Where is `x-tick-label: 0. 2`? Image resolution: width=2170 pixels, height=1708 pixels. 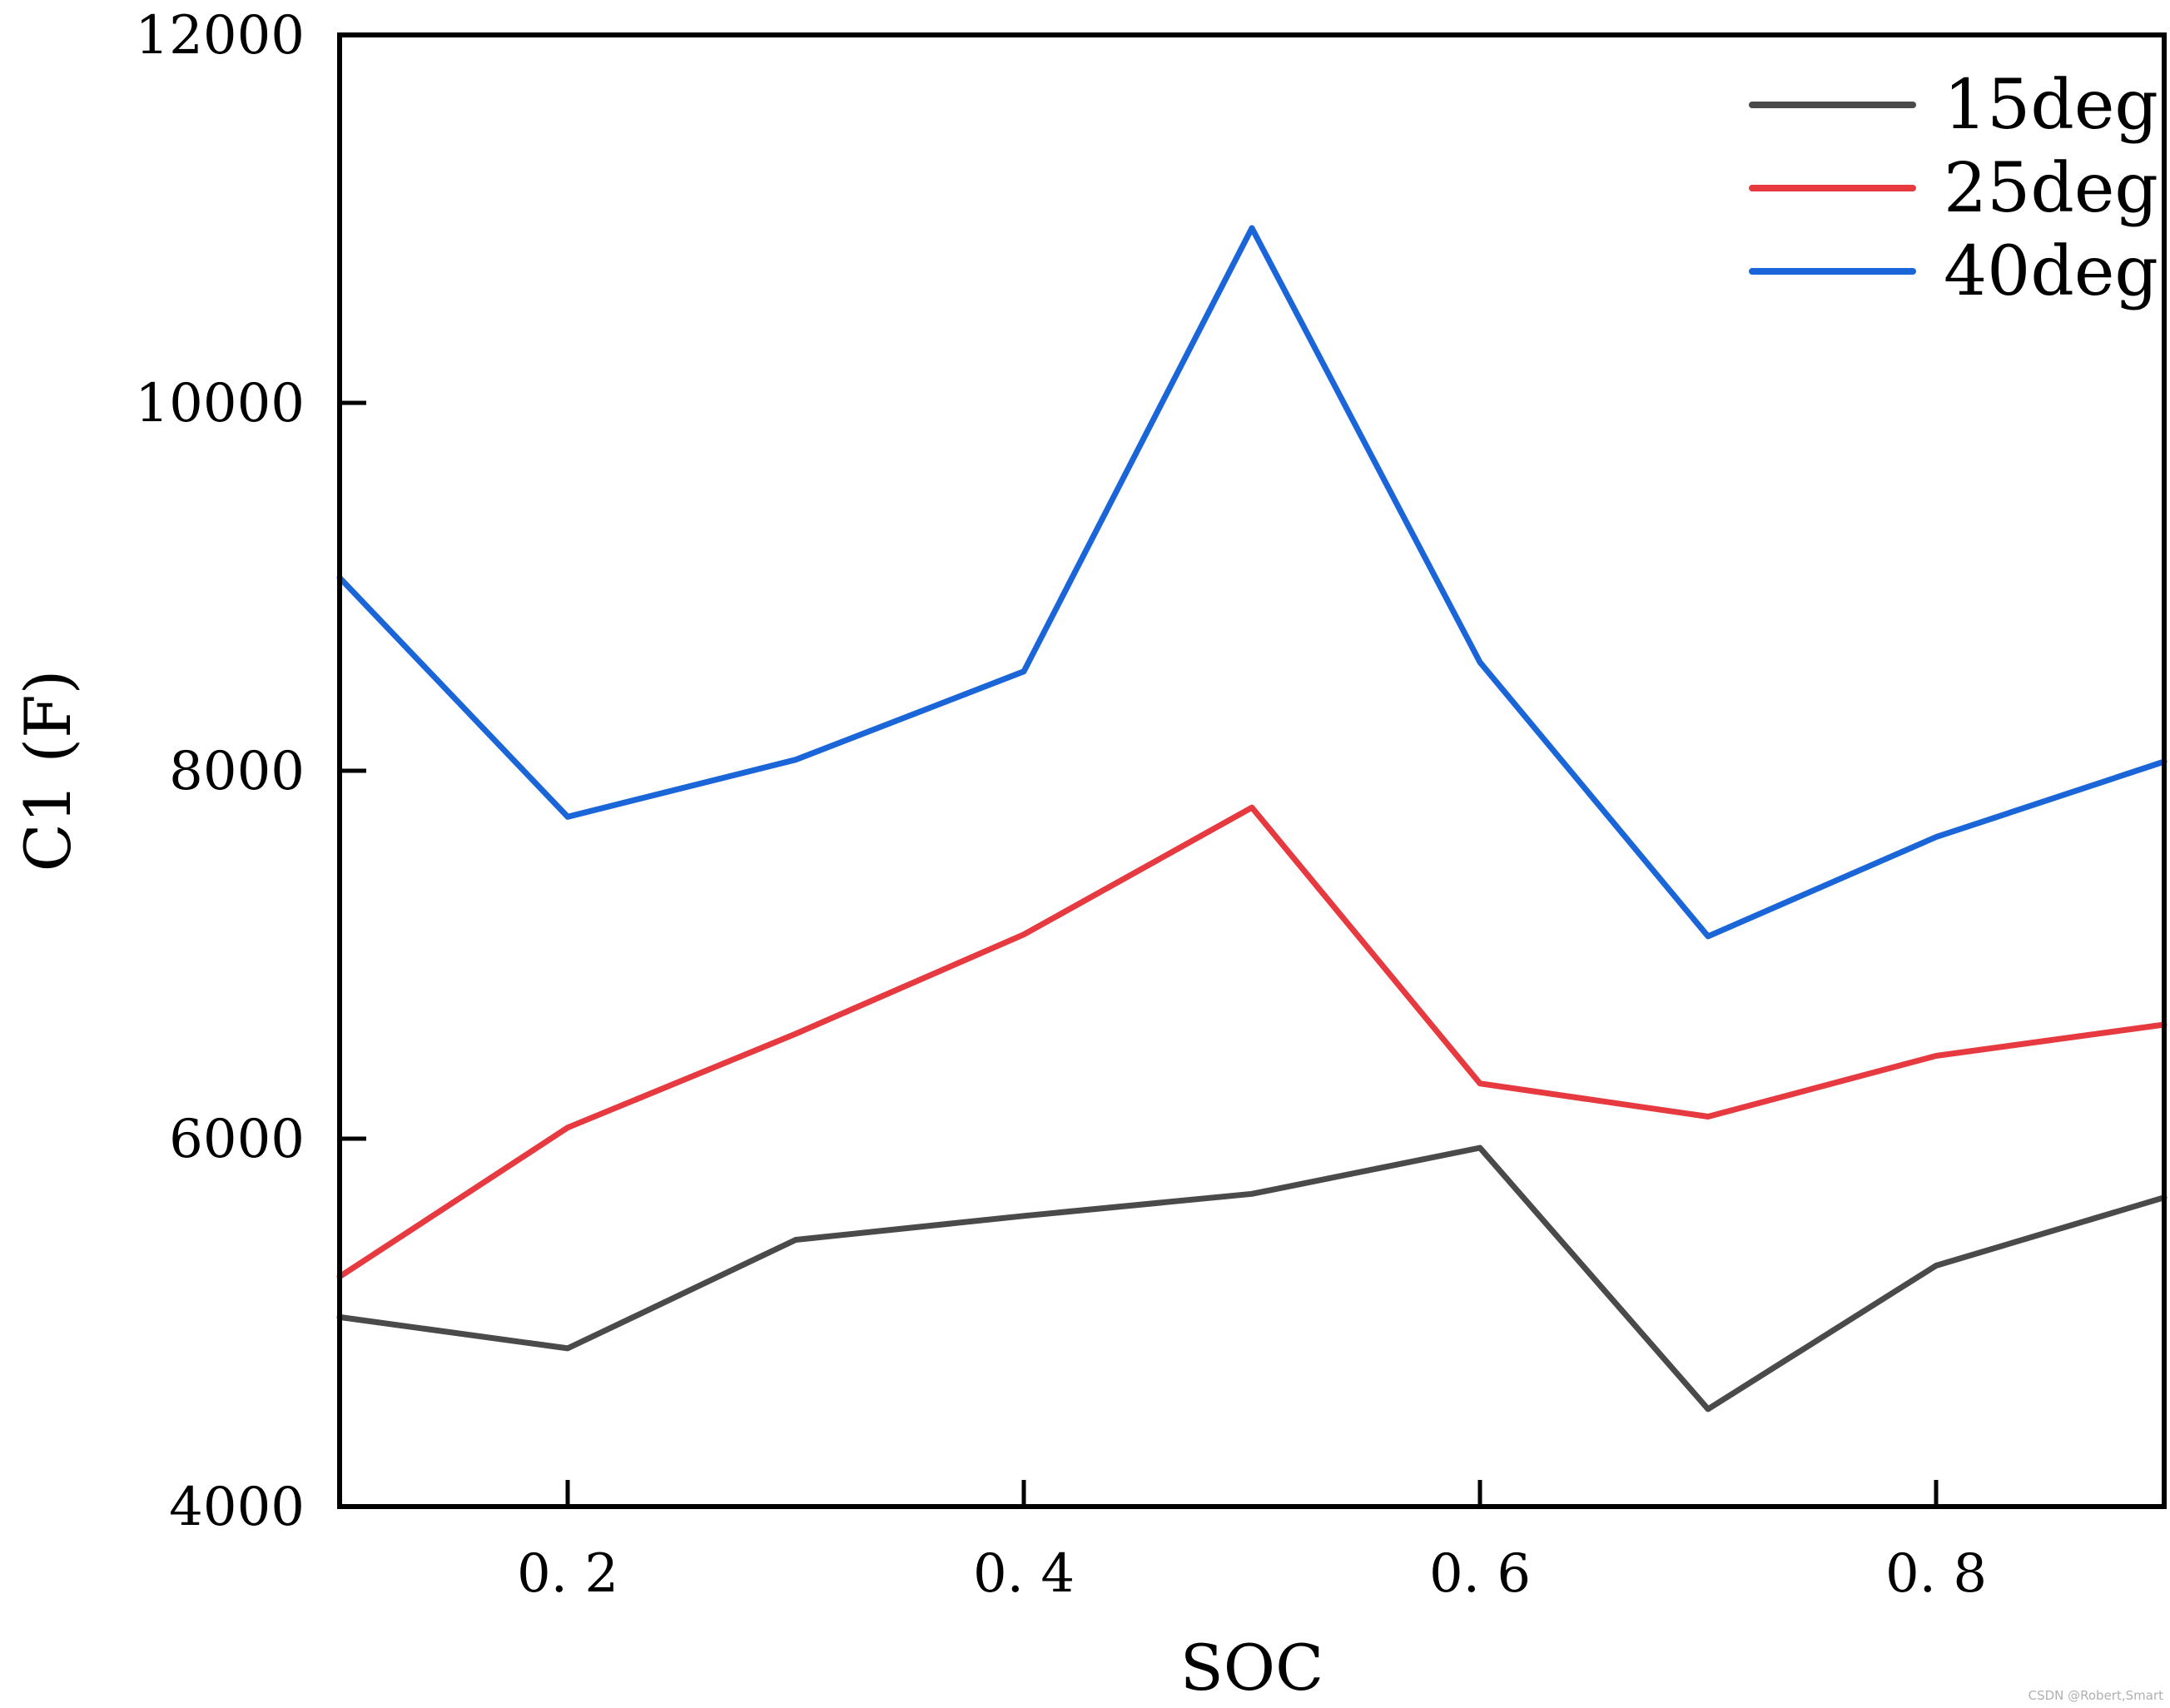
x-tick-label: 0. 2 is located at coordinates (568, 1574).